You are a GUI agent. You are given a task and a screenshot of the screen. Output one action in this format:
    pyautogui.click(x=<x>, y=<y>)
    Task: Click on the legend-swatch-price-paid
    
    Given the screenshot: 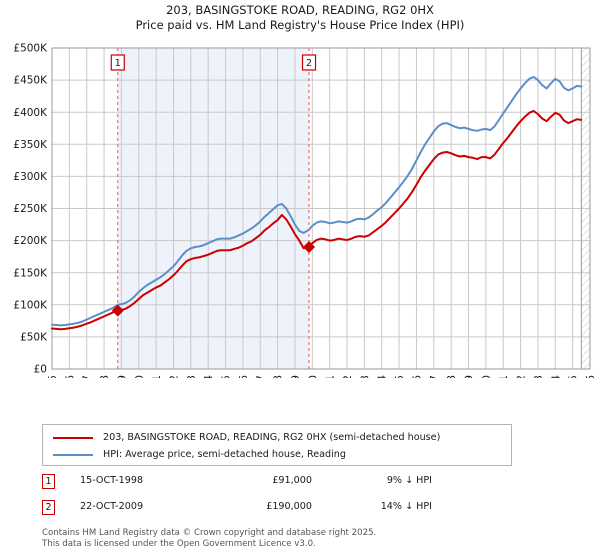 What is the action you would take?
    pyautogui.click(x=73, y=437)
    